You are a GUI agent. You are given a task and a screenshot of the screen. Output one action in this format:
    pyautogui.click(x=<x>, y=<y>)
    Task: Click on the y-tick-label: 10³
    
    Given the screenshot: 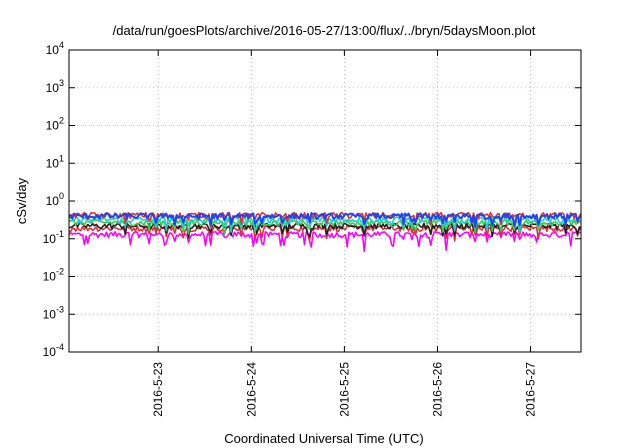 What is the action you would take?
    pyautogui.click(x=55, y=86)
    